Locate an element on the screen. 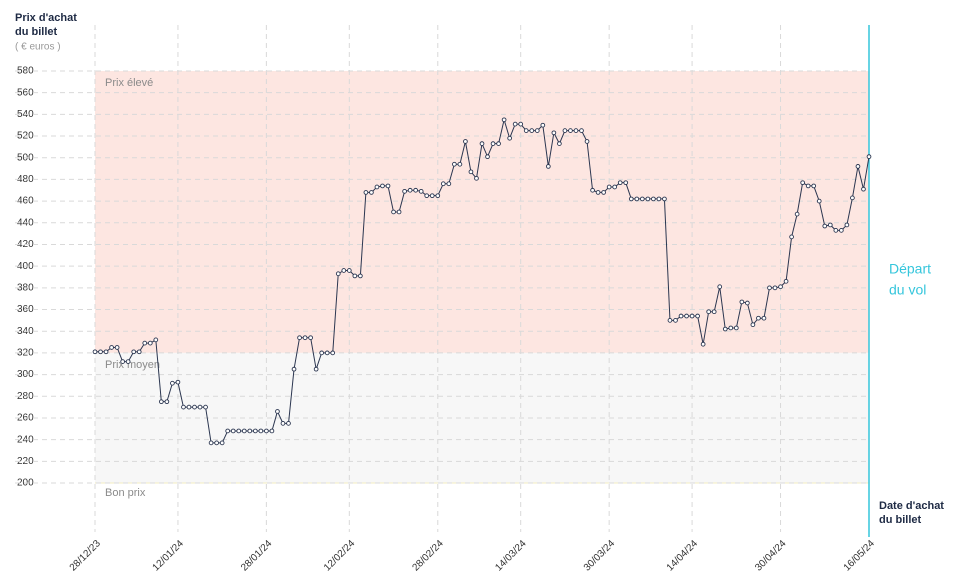 The width and height of the screenshot is (958, 585). x-tick-label: 28/02/24 is located at coordinates (428, 556).